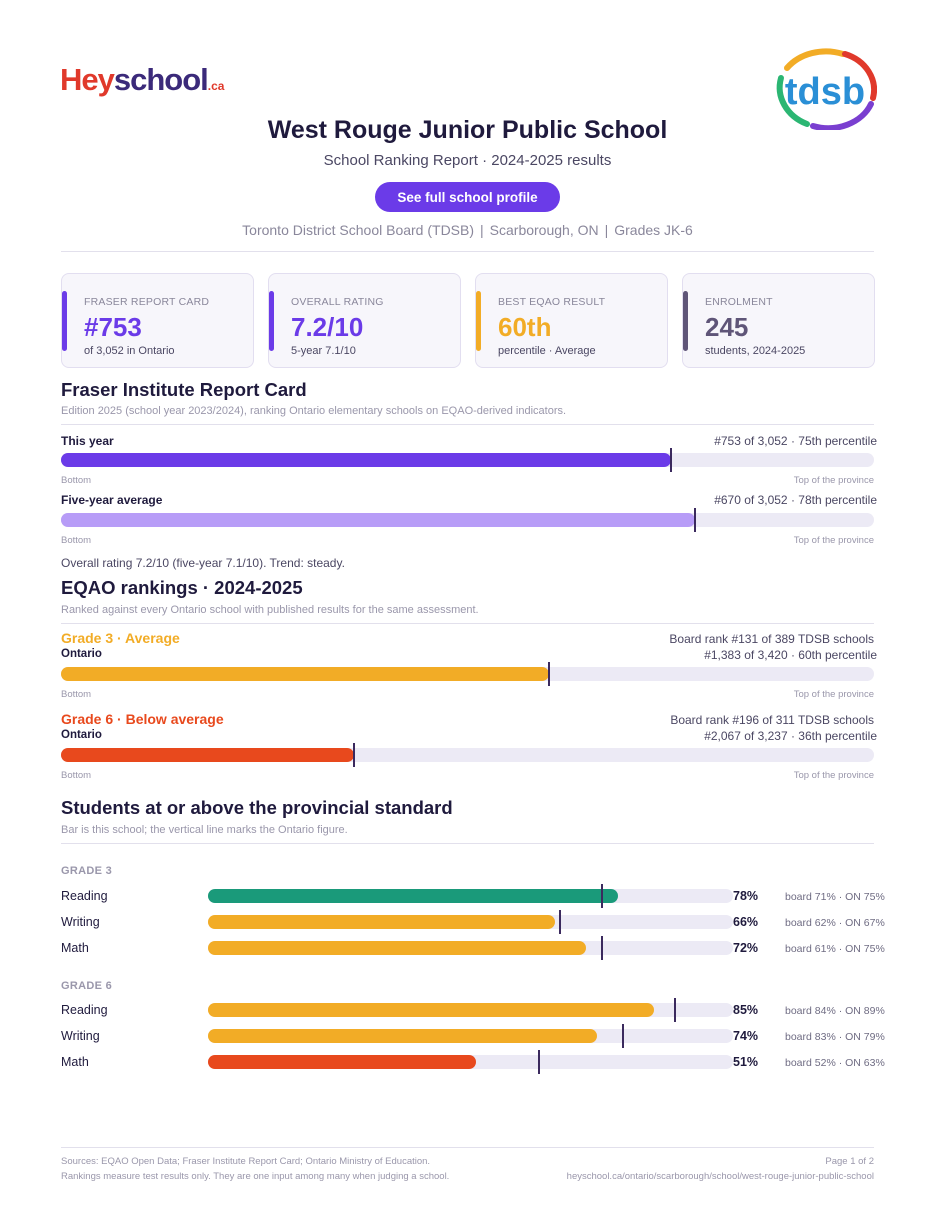 The image size is (935, 1210). What do you see at coordinates (327, 327) in the screenshot?
I see `card-value: 7.2/10` at bounding box center [327, 327].